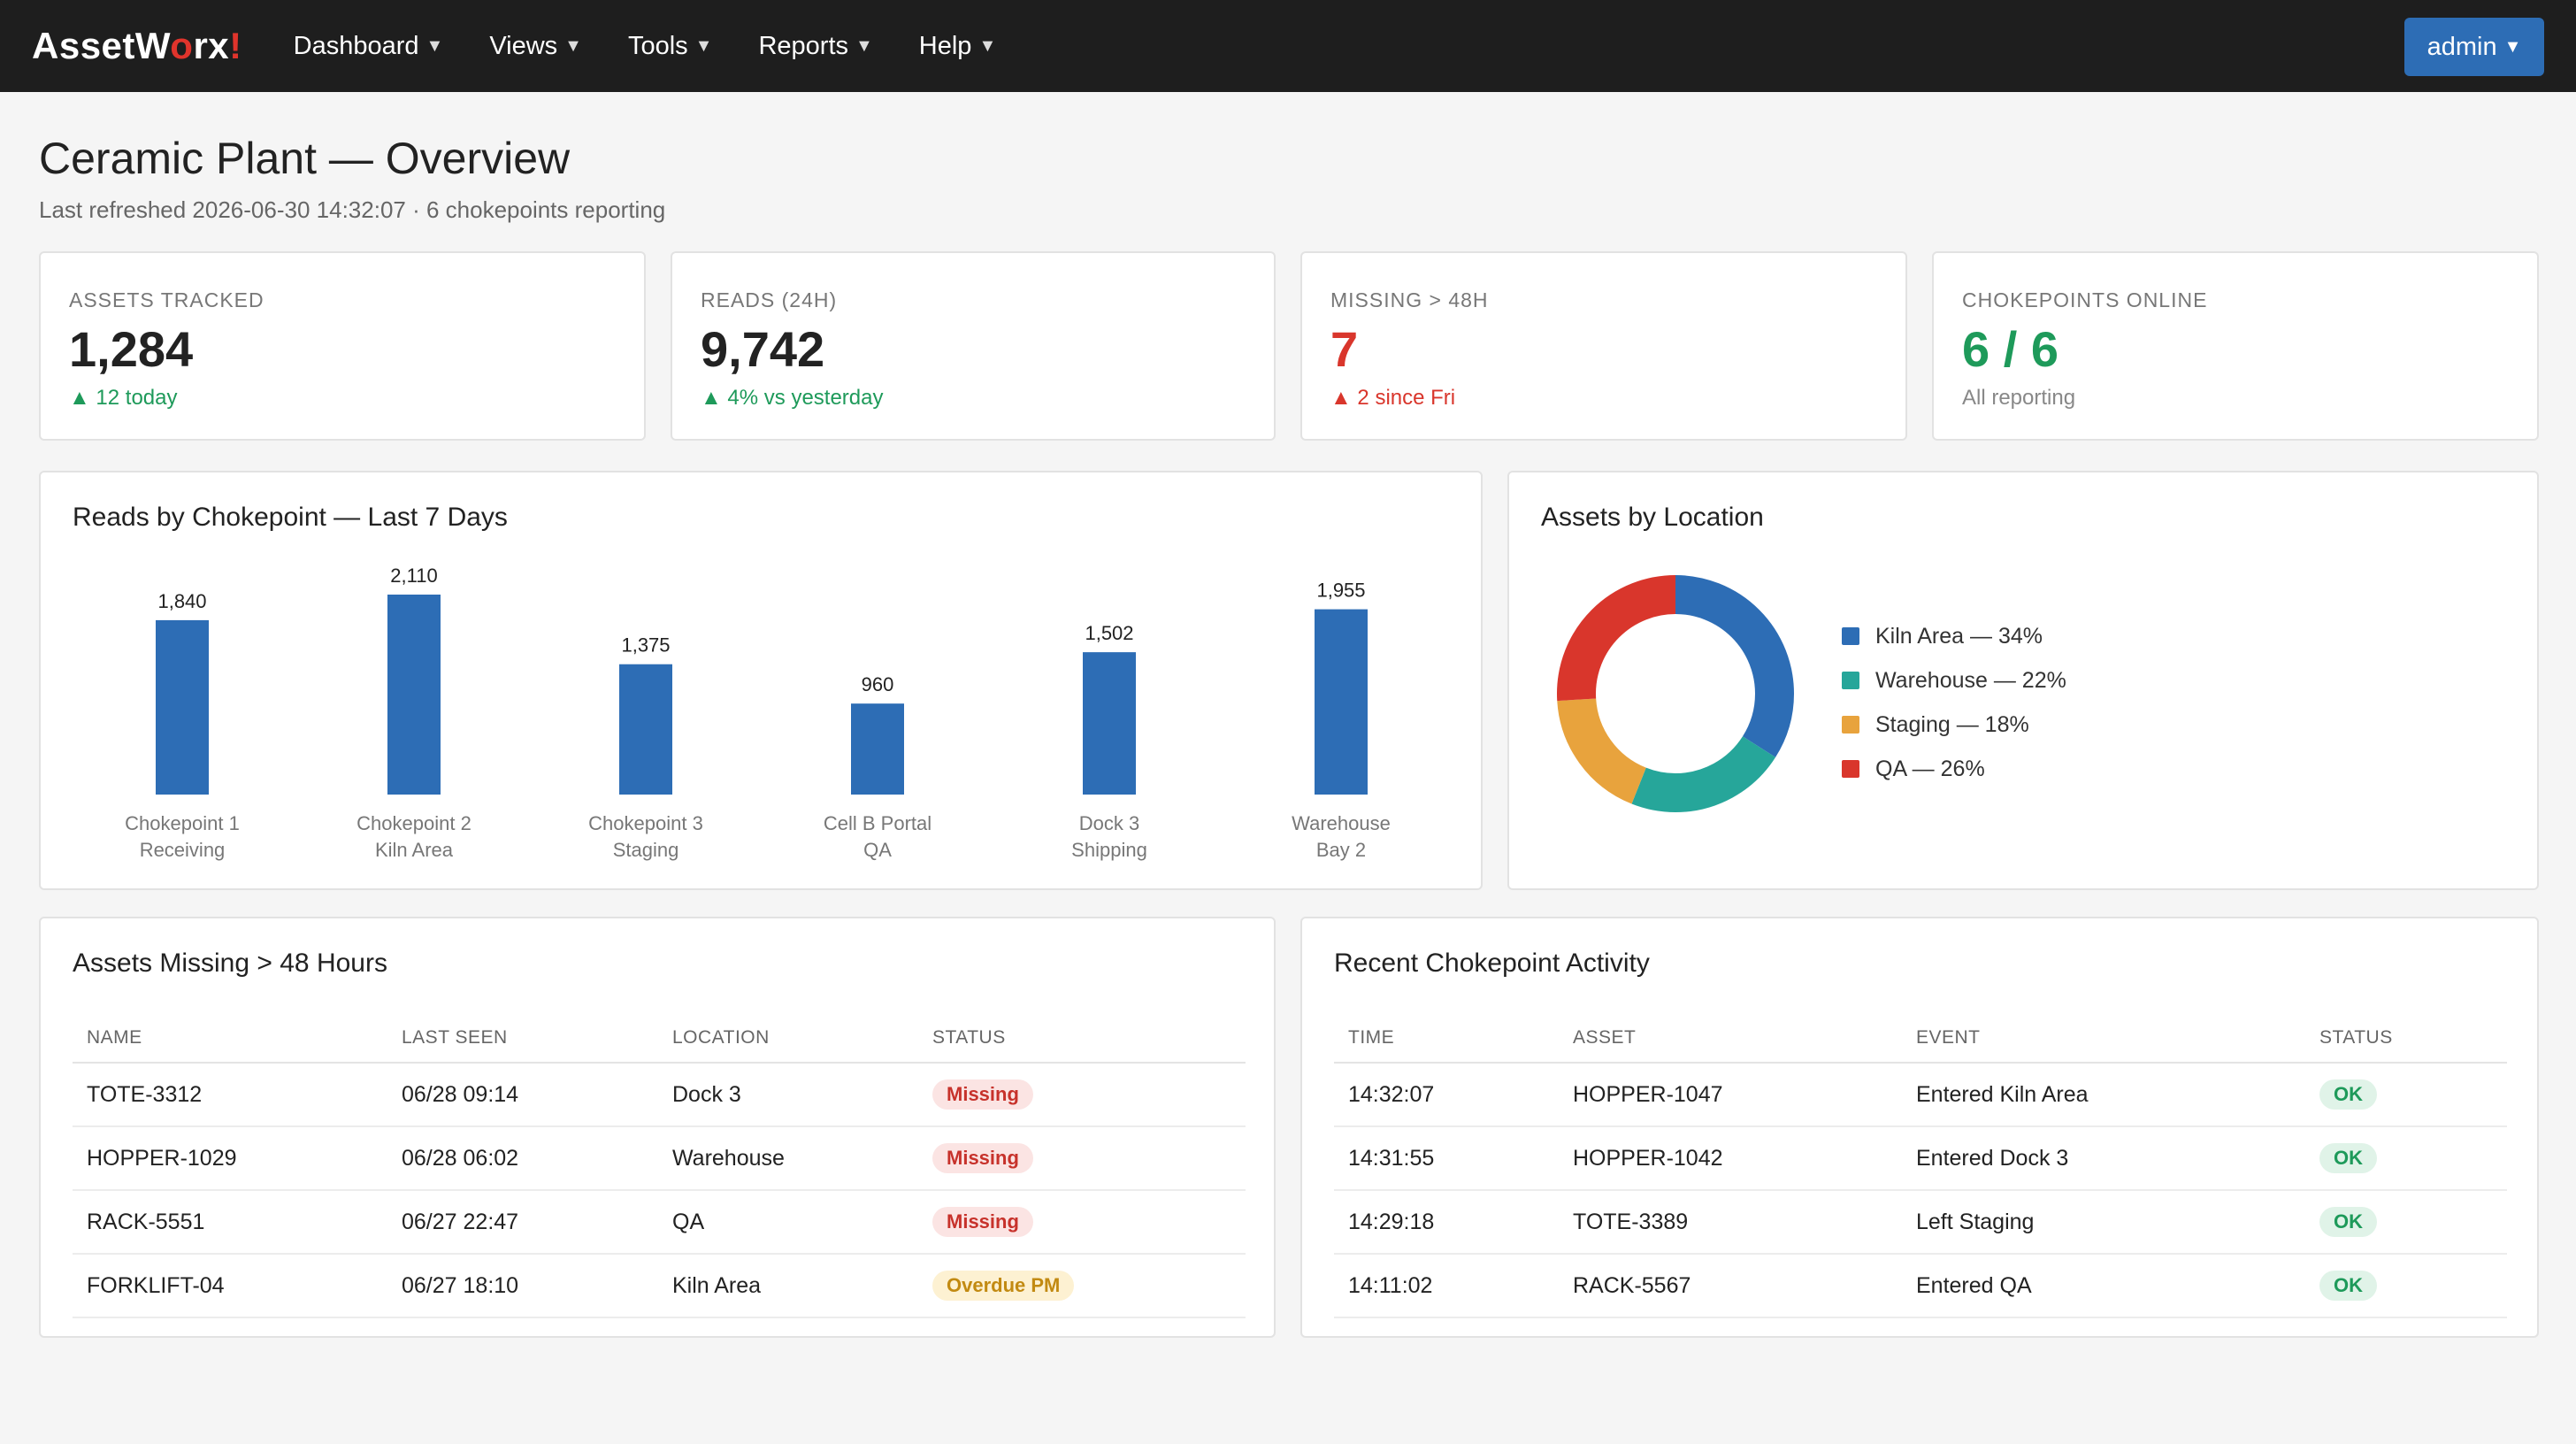 The width and height of the screenshot is (2576, 1444). Describe the element at coordinates (2103, 1286) in the screenshot. I see `cell-event: Entered QA` at that location.